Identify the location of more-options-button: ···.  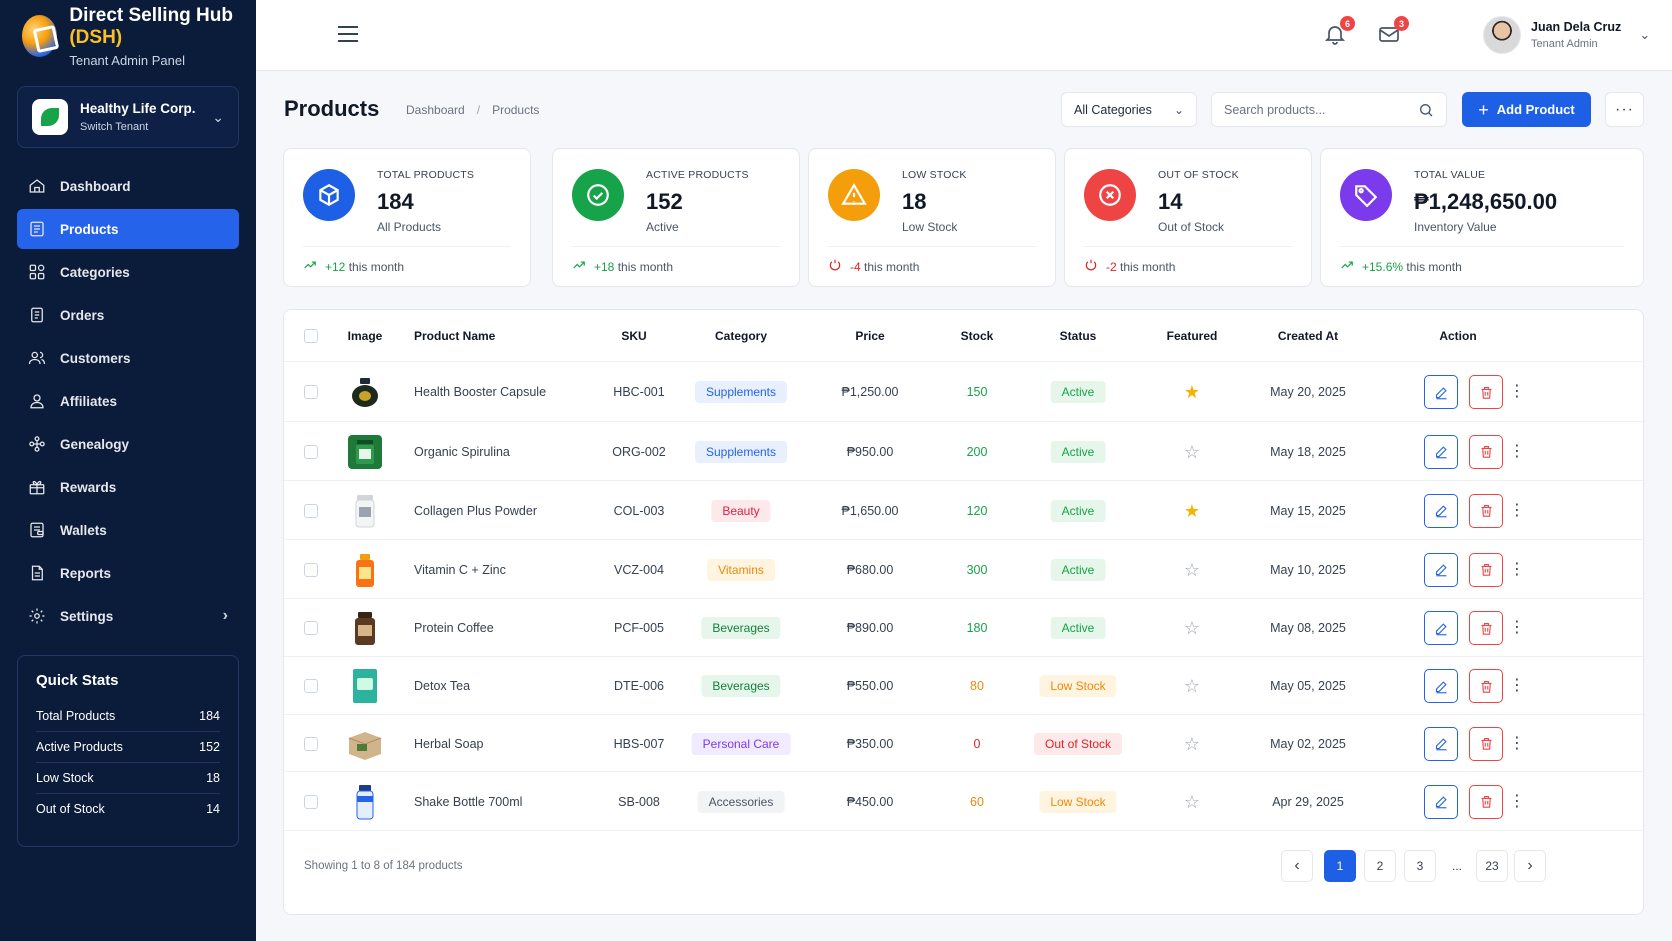
(1624, 109).